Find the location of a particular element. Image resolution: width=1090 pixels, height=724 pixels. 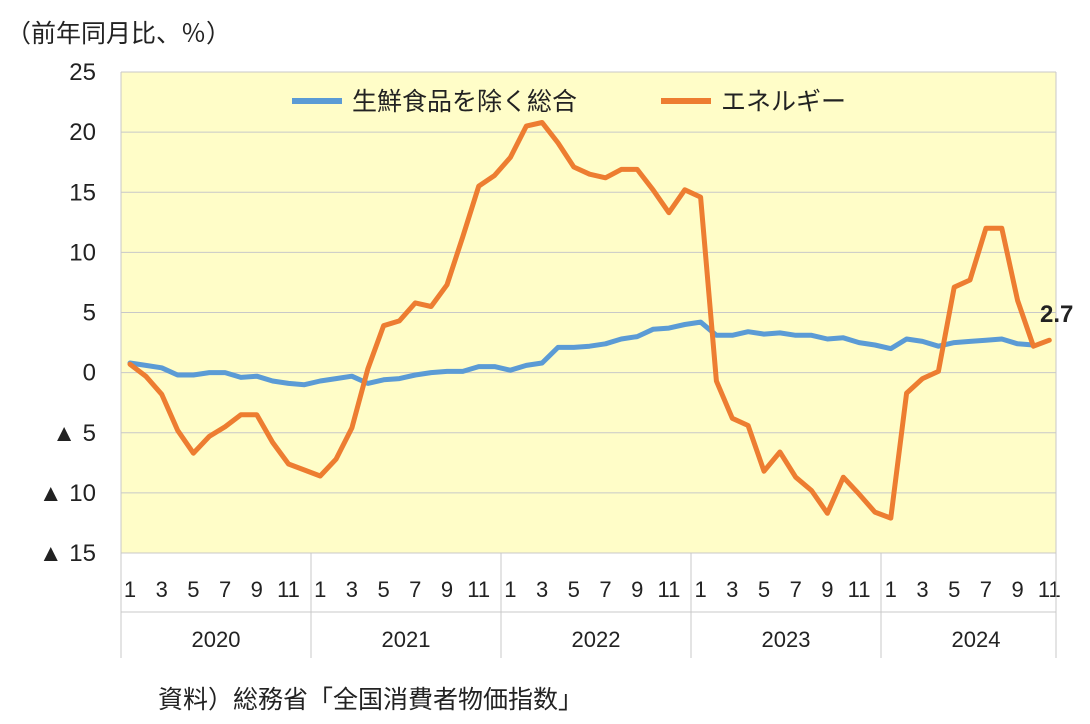

y-tick-label: 15 is located at coordinates (82, 192).